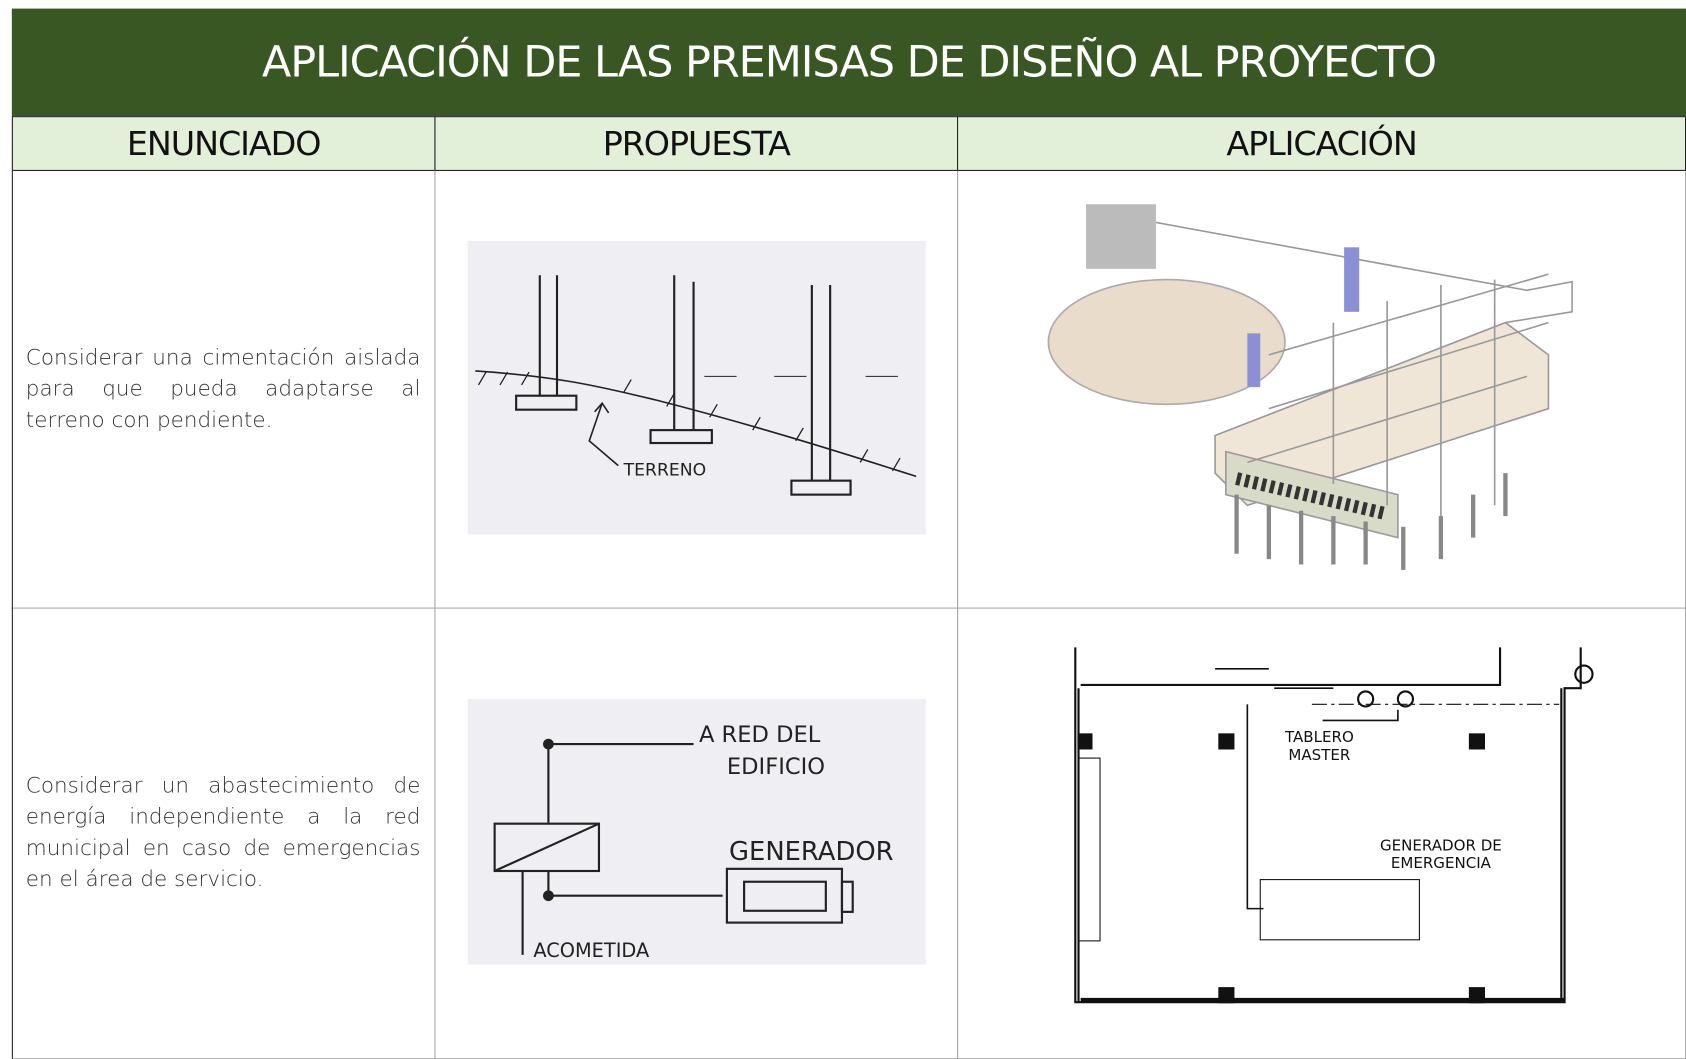 This screenshot has height=1059, width=1686. I want to click on floor-plan, so click(1334, 825).